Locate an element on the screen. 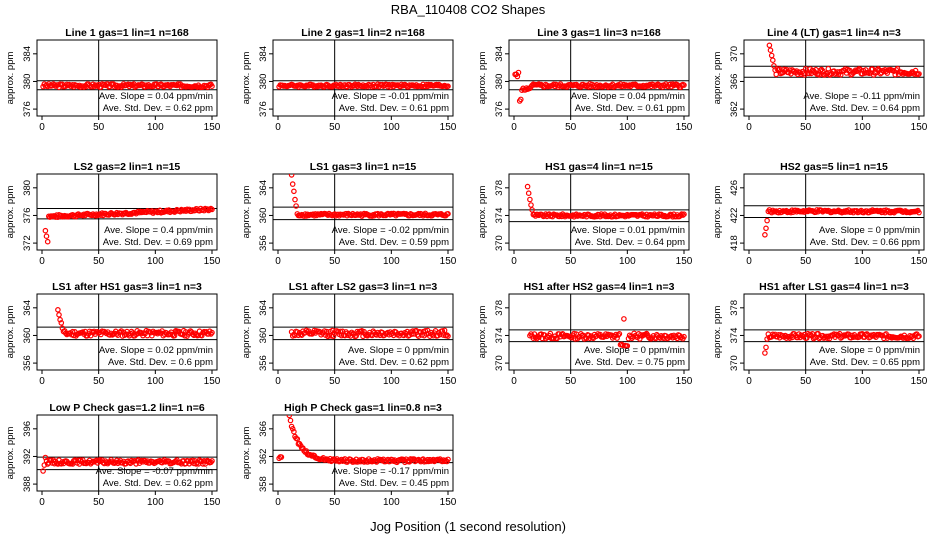 Image resolution: width=936 pixels, height=540 pixels. chart-title: Line 1 gas=1 lin=1 n=168 is located at coordinates (127, 33).